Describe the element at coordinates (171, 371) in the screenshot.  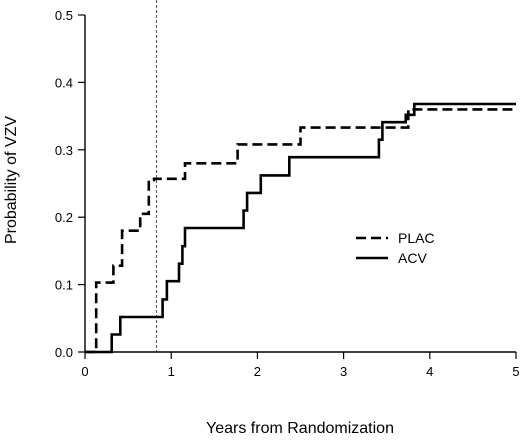
I see `x-tick-label: 1` at that location.